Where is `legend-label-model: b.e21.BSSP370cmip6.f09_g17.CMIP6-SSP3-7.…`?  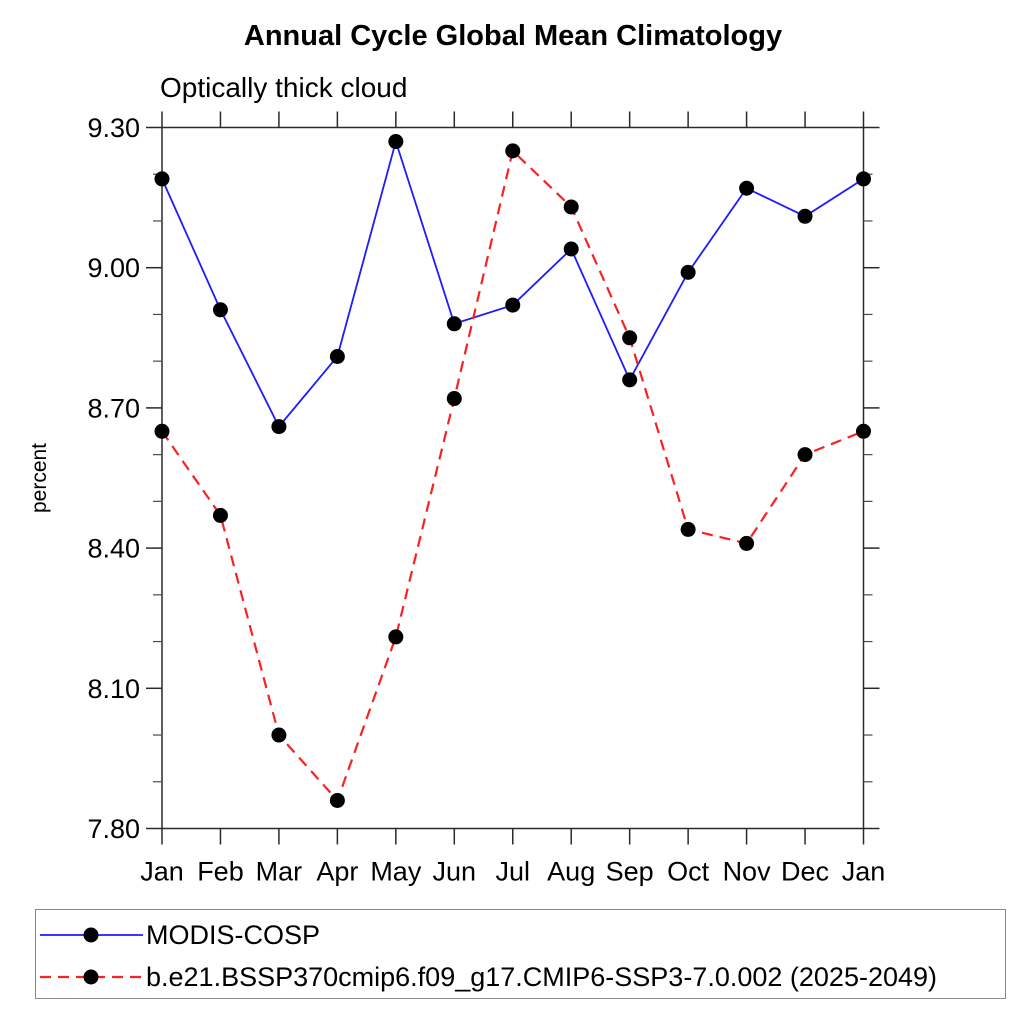
legend-label-model: b.e21.BSSP370cmip6.f09_g17.CMIP6-SSP3-7.… is located at coordinates (542, 977).